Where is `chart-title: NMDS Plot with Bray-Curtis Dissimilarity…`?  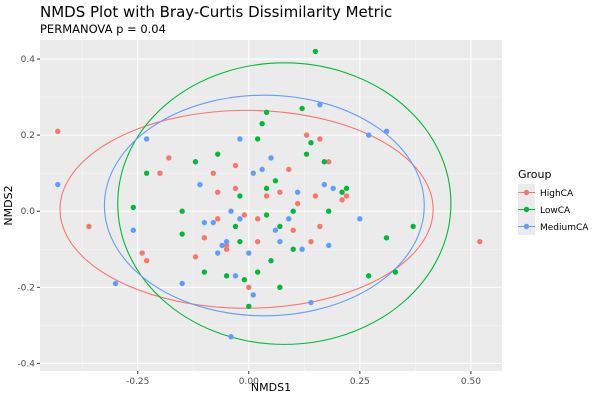 chart-title: NMDS Plot with Bray-Curtis Dissimilarity… is located at coordinates (216, 12).